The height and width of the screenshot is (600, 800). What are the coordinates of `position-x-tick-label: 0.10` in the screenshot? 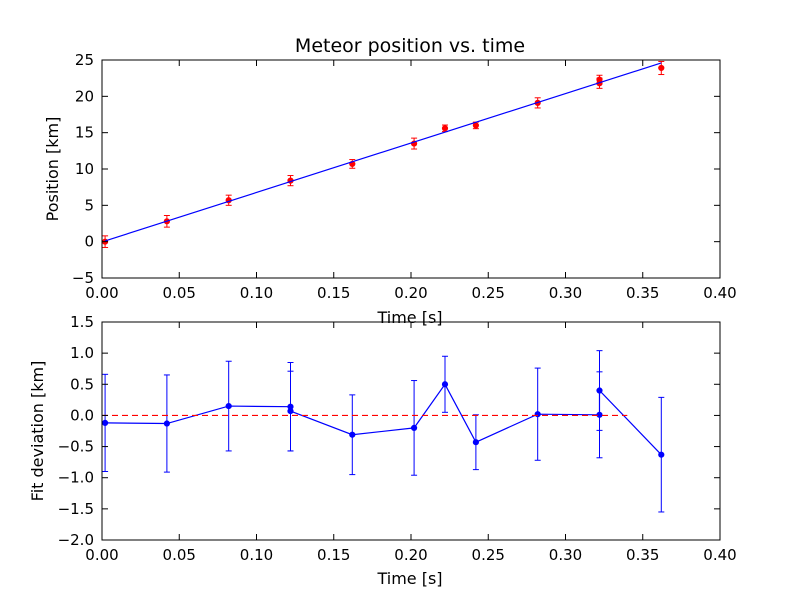 It's located at (256, 293).